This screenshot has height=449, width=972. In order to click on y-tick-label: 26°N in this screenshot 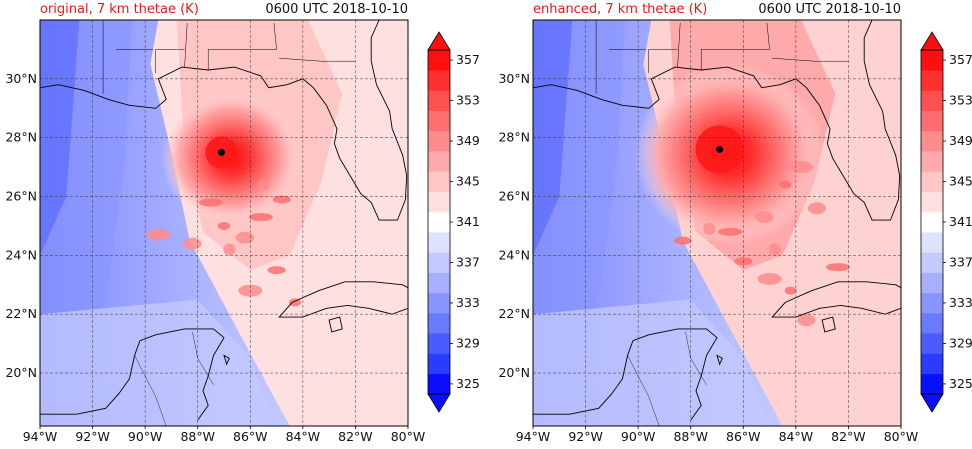, I will do `click(514, 196)`.